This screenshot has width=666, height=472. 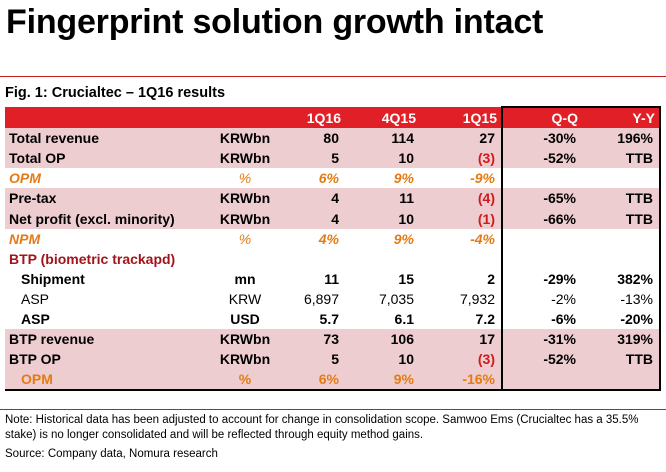 I want to click on cell-yy: 382%, so click(x=621, y=278).